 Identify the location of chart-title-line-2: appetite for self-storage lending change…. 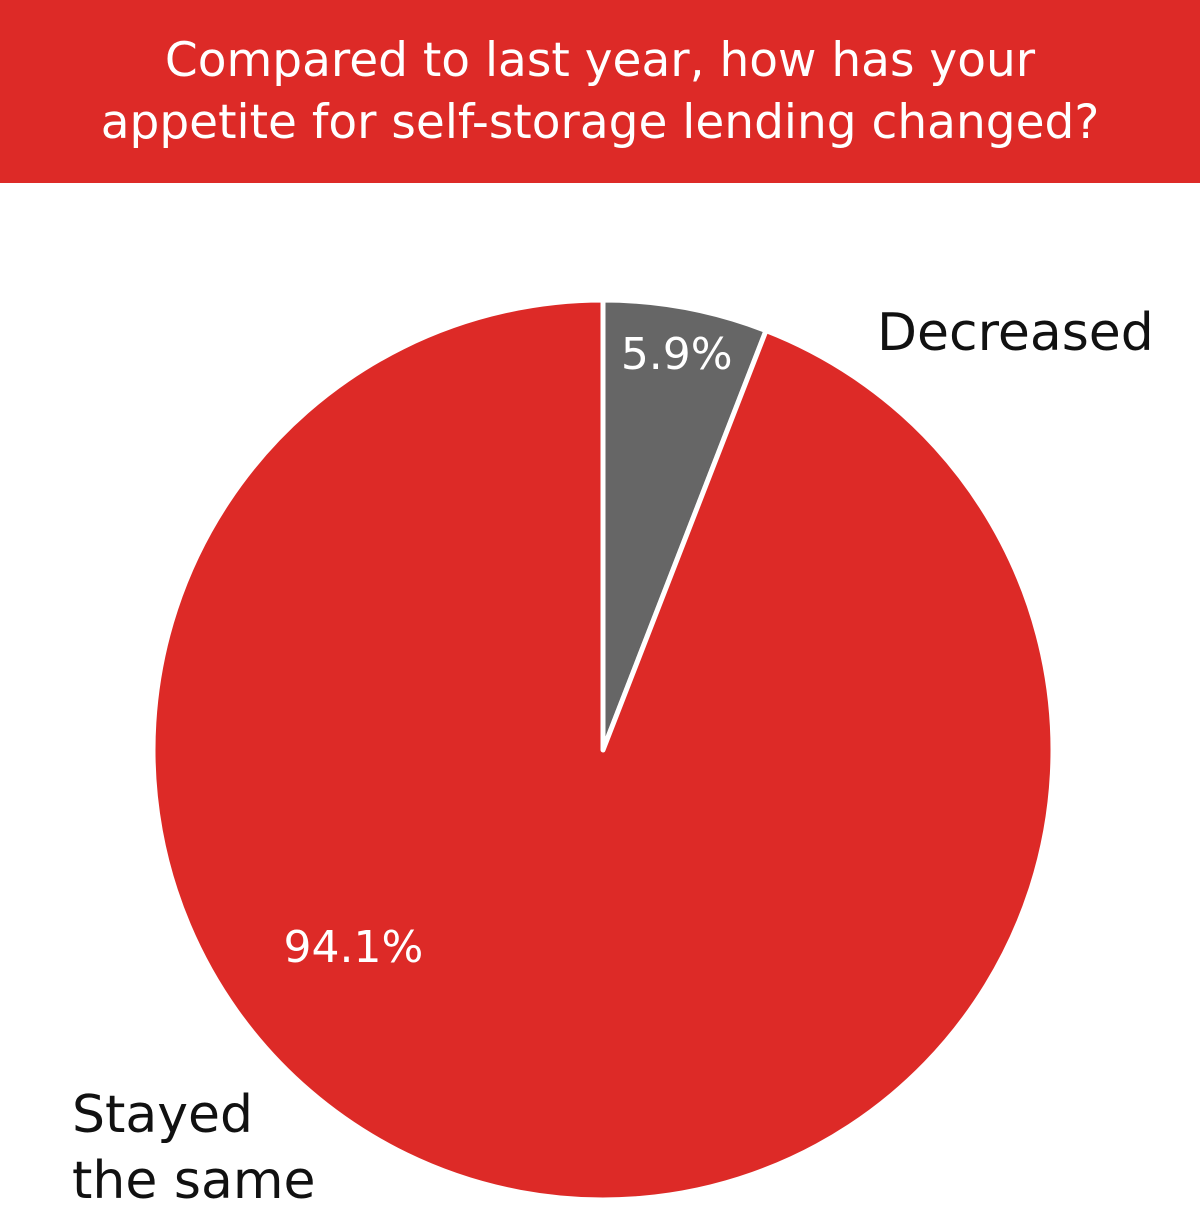
(600, 122).